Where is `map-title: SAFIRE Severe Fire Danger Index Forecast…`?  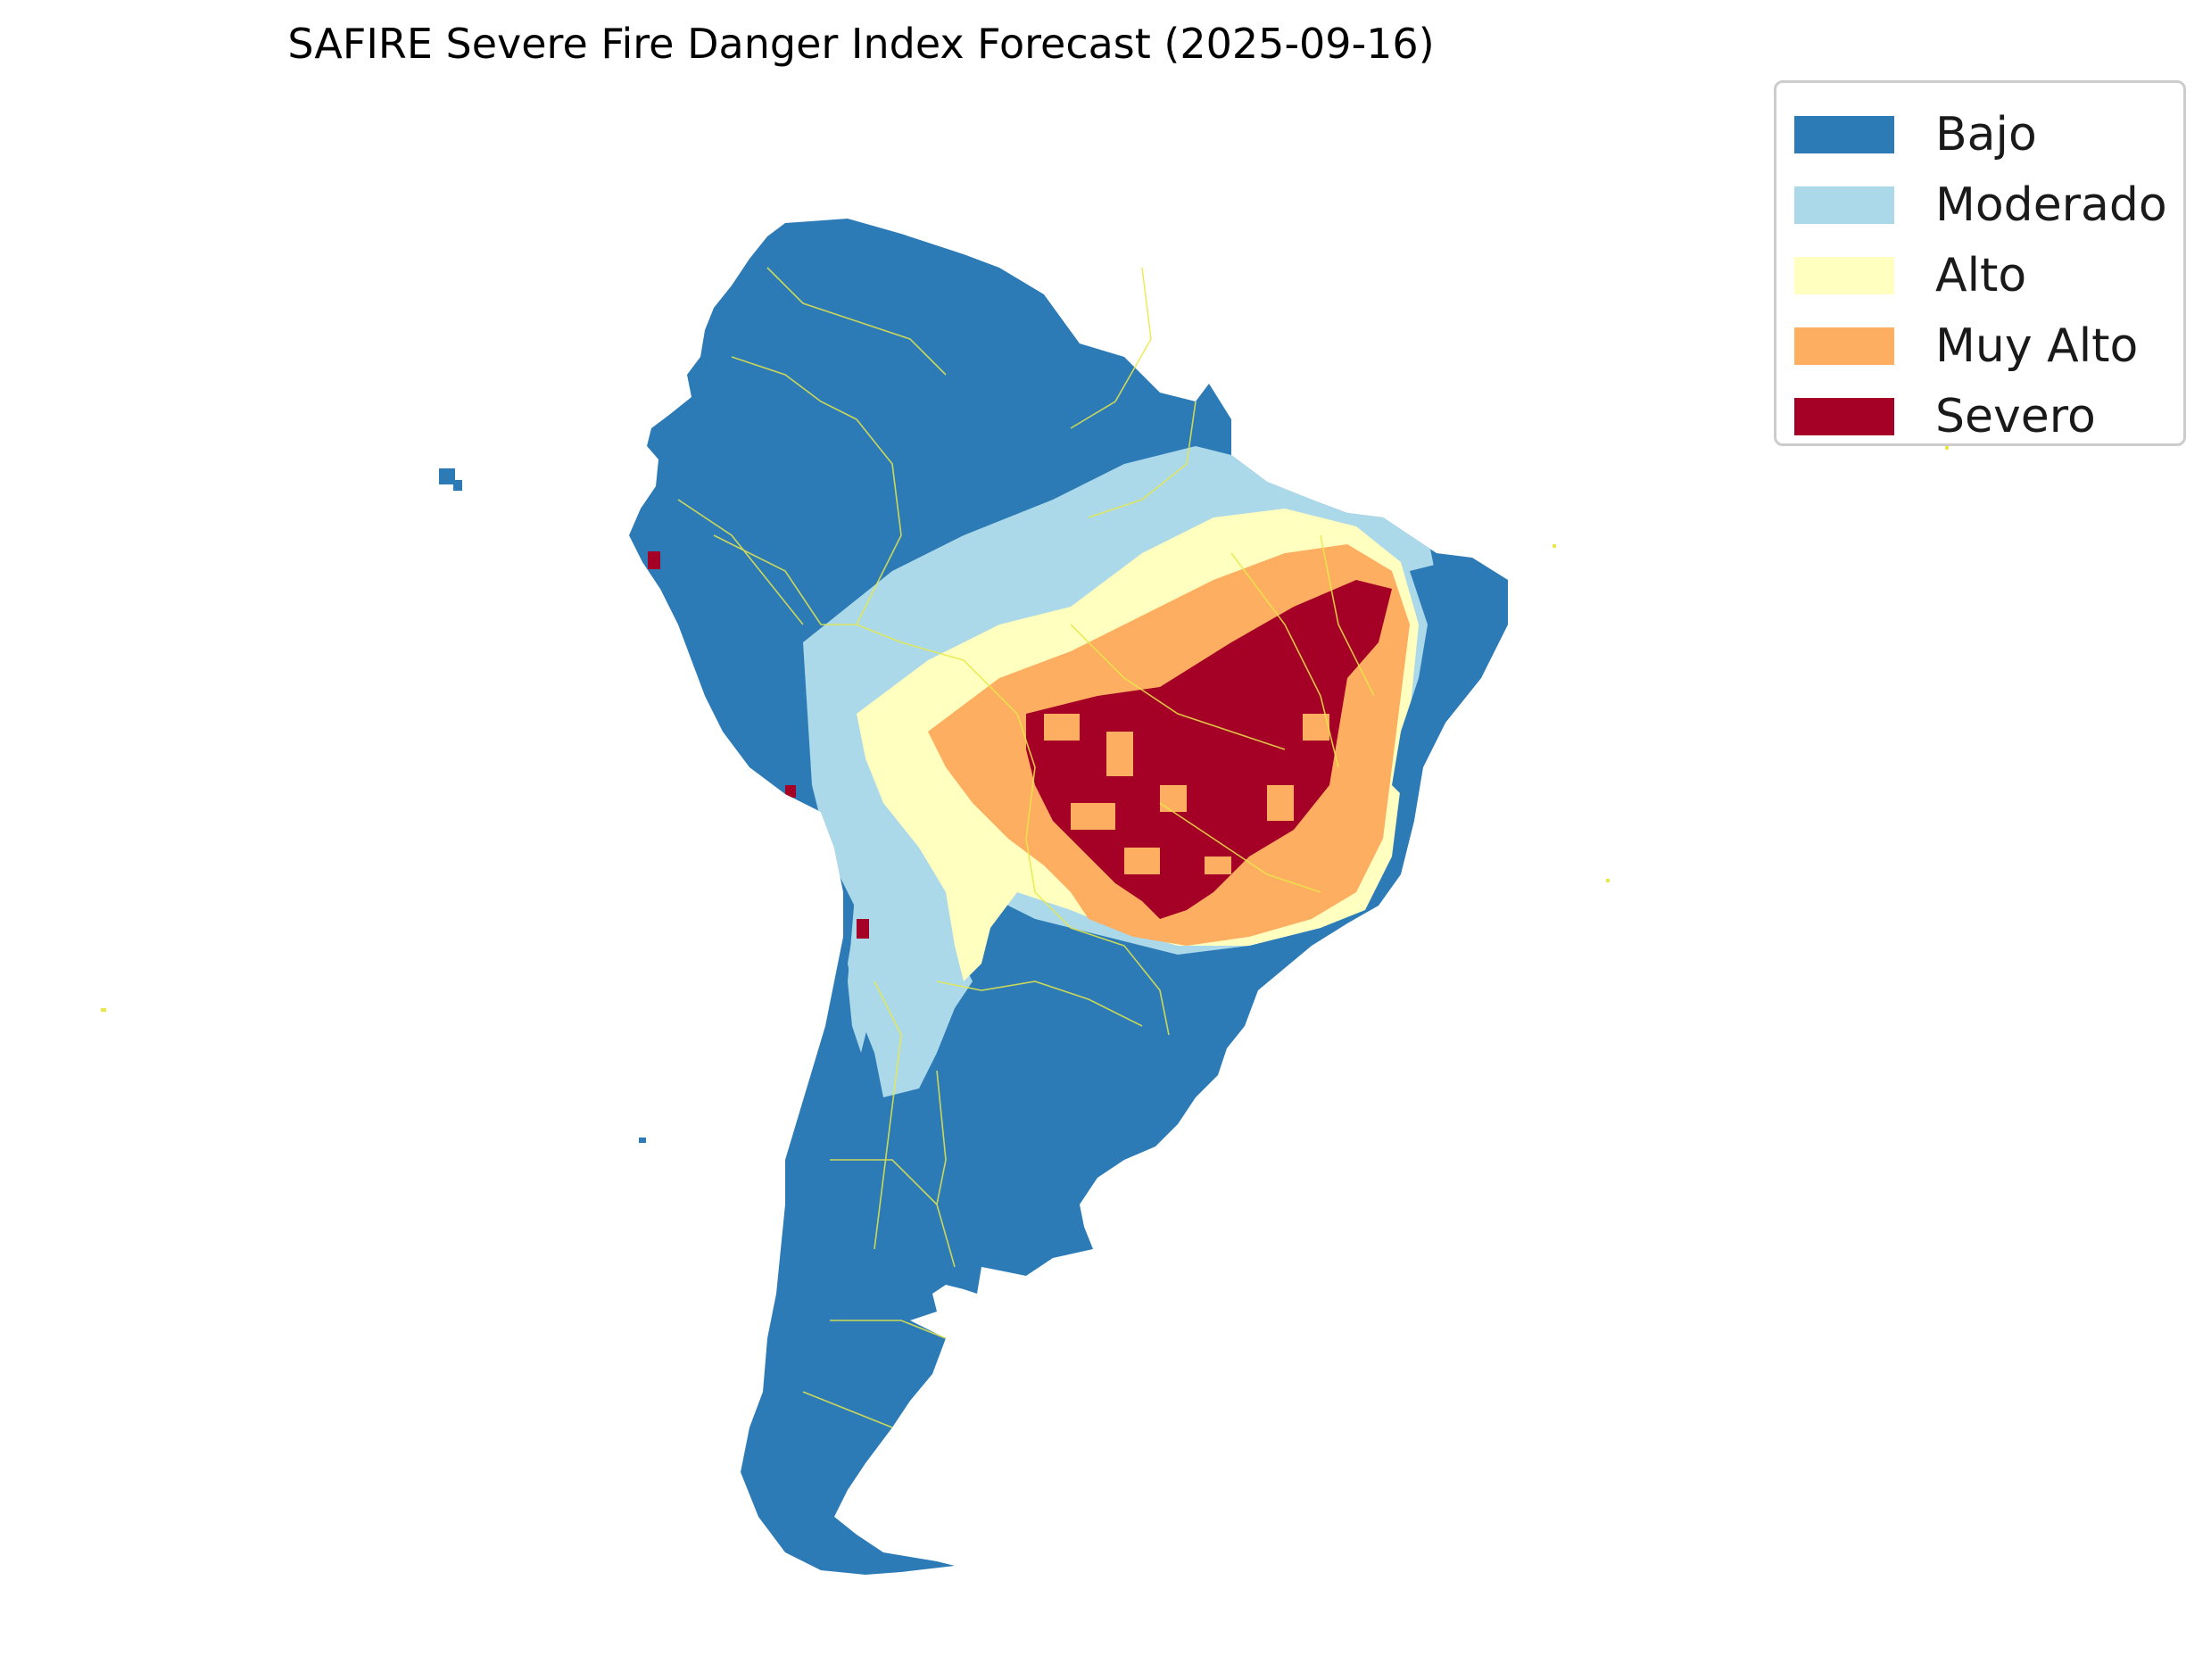 map-title: SAFIRE Severe Fire Danger Index Forecast… is located at coordinates (861, 44).